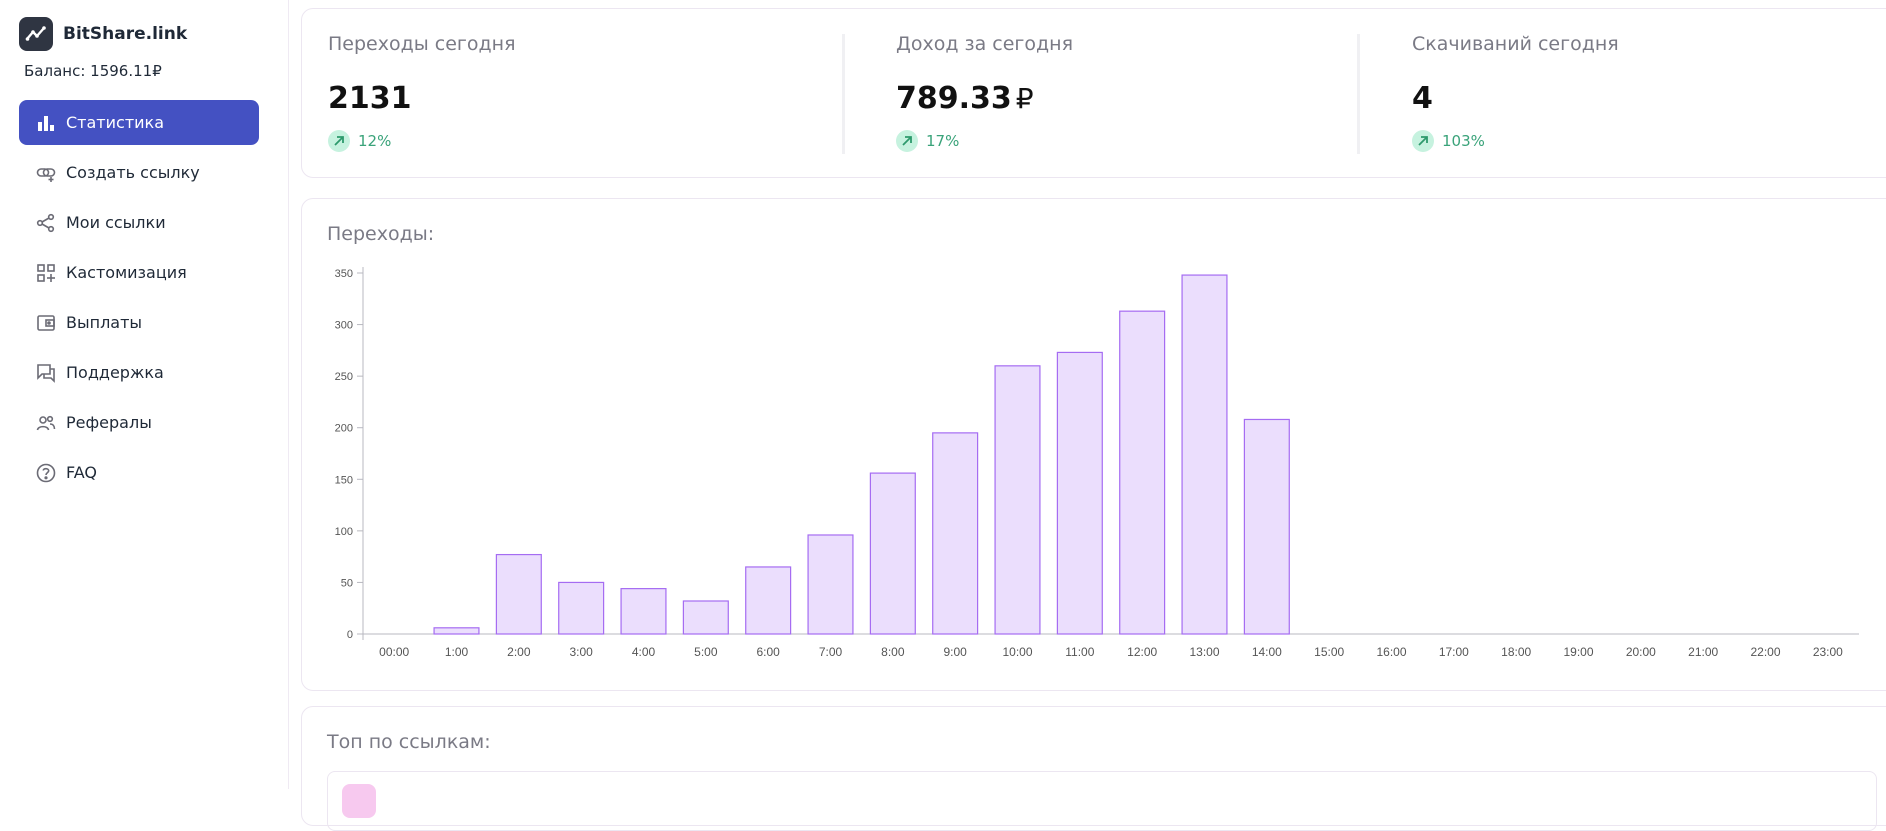 The height and width of the screenshot is (831, 1886). I want to click on chat-icon, so click(46, 373).